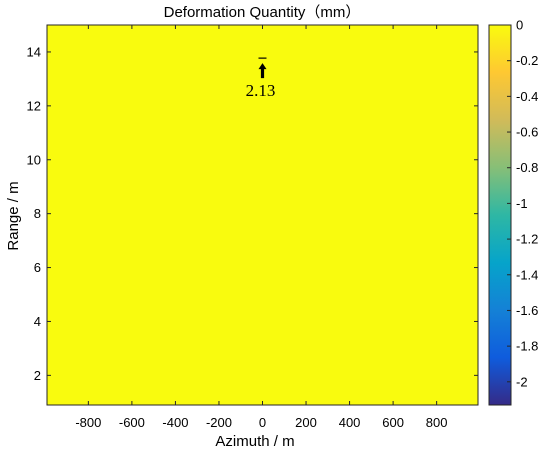 Image resolution: width=550 pixels, height=453 pixels. I want to click on colorbar-tick-label: -1.4, so click(527, 274).